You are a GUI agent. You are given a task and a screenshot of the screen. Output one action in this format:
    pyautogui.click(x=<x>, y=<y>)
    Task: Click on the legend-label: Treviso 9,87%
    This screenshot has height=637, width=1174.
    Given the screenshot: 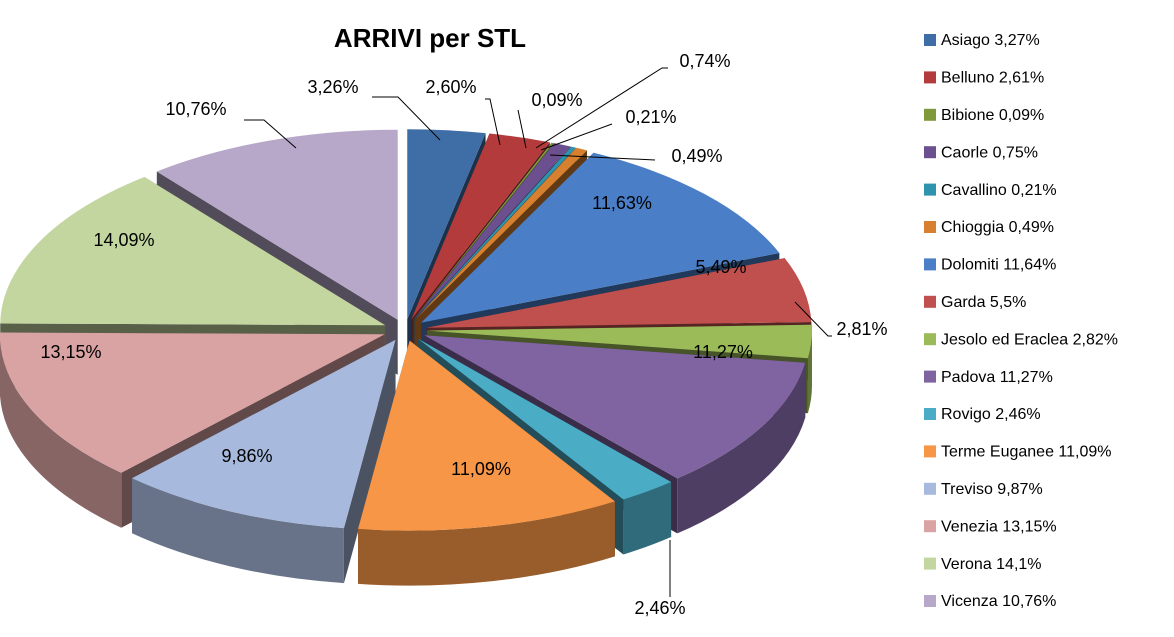 What is the action you would take?
    pyautogui.click(x=992, y=489)
    